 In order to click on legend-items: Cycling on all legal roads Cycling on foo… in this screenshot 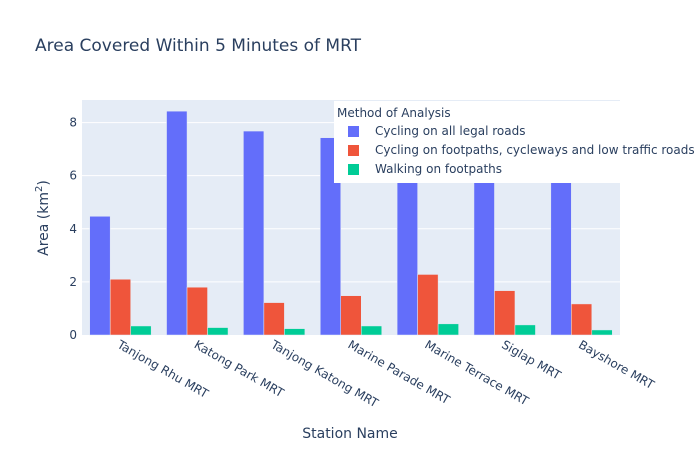, I will do `click(521, 150)`.